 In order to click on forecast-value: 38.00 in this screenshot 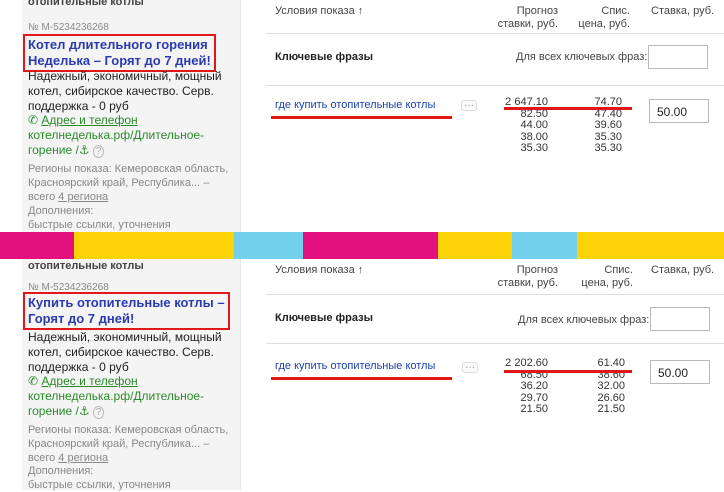, I will do `click(534, 136)`.